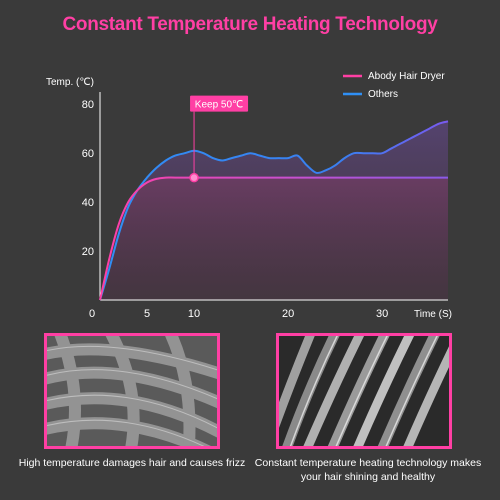 The height and width of the screenshot is (500, 500). What do you see at coordinates (194, 177) in the screenshot?
I see `annotation-point` at bounding box center [194, 177].